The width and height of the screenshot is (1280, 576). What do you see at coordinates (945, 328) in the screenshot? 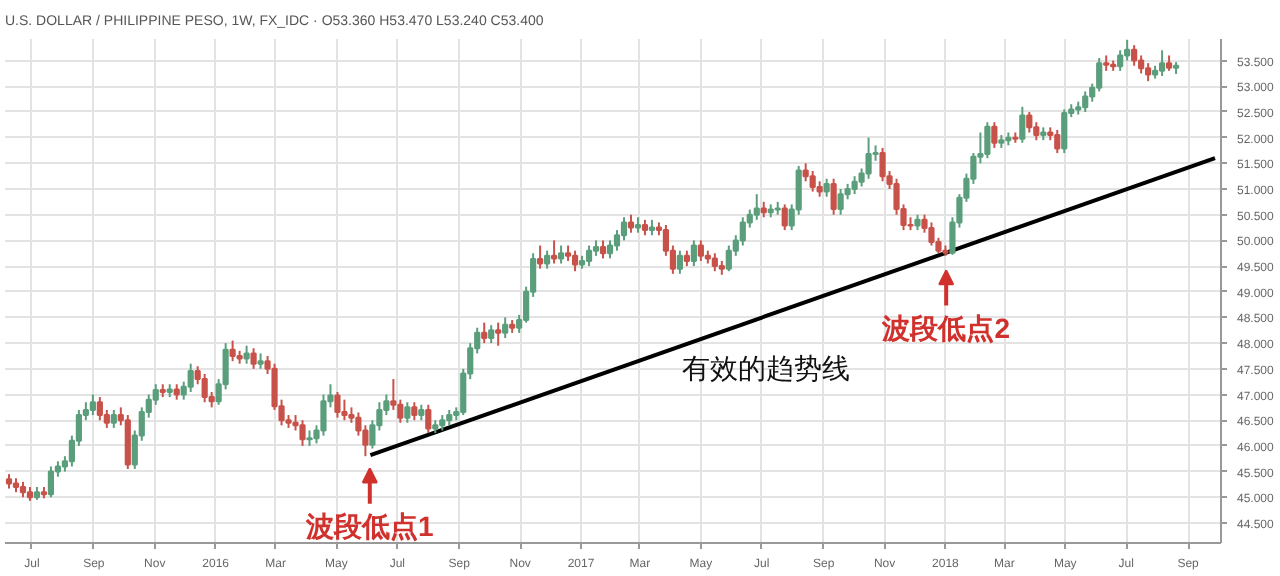
I see `annotation: 波段低点2` at bounding box center [945, 328].